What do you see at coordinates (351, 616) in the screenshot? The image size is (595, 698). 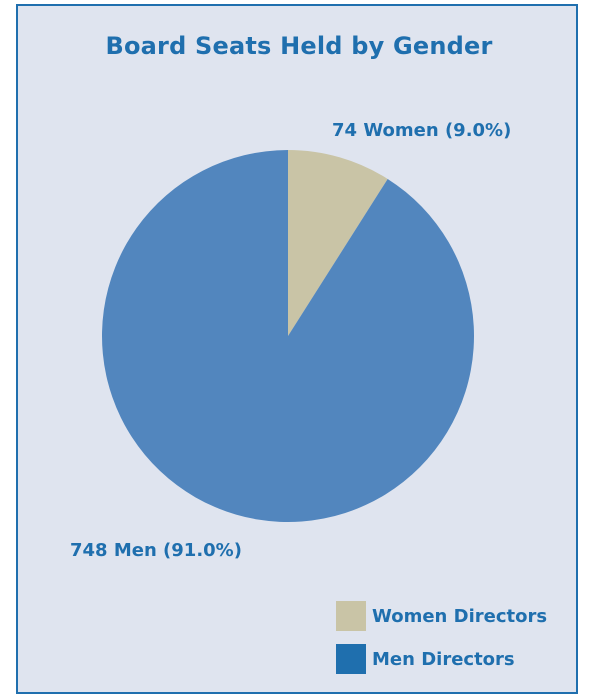 I see `legend-swatch-women` at bounding box center [351, 616].